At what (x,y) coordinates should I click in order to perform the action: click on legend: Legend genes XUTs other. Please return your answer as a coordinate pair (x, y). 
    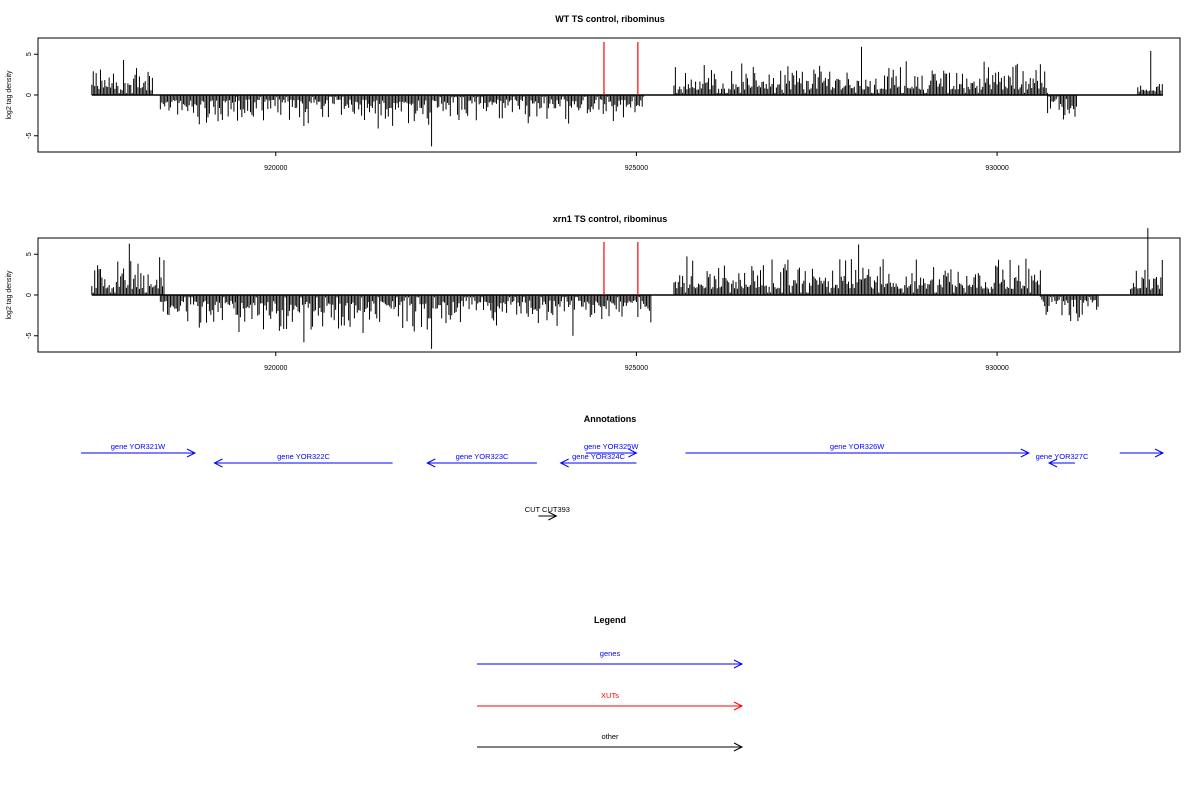
    Looking at the image, I should click on (610, 683).